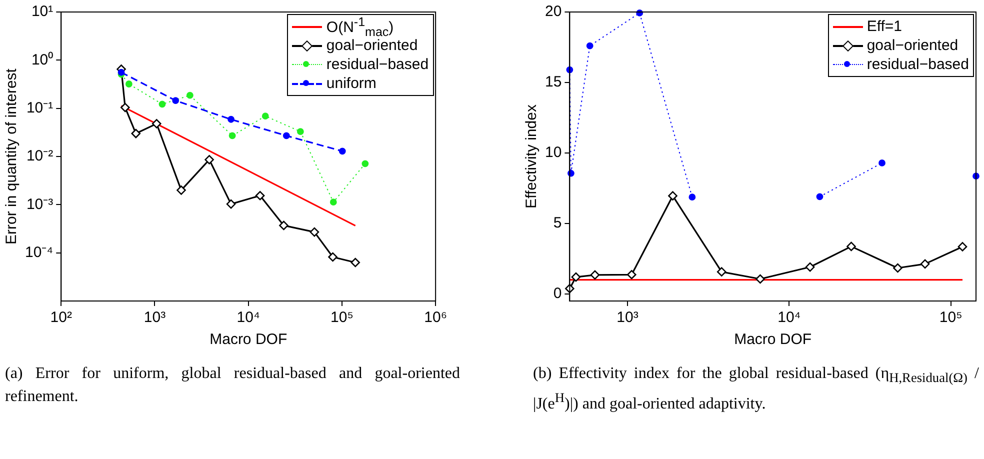 This screenshot has height=459, width=984. I want to click on legend-label: Eff=1, so click(884, 26).